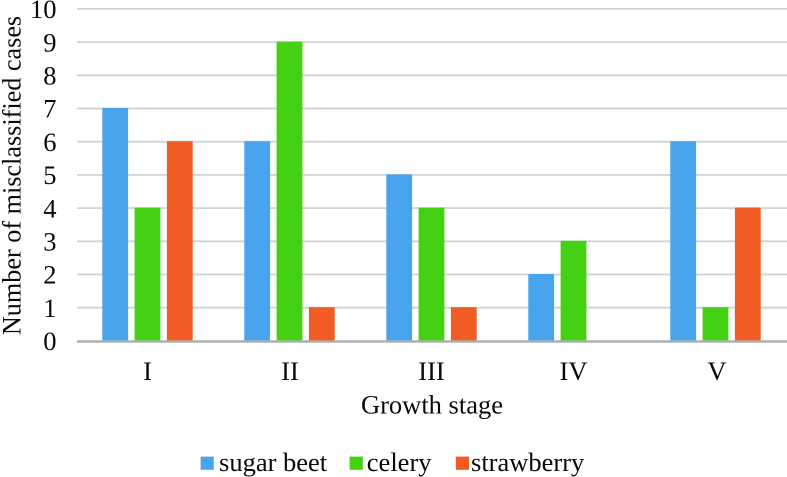 The width and height of the screenshot is (787, 477). I want to click on svg-text: 6, so click(49, 142).